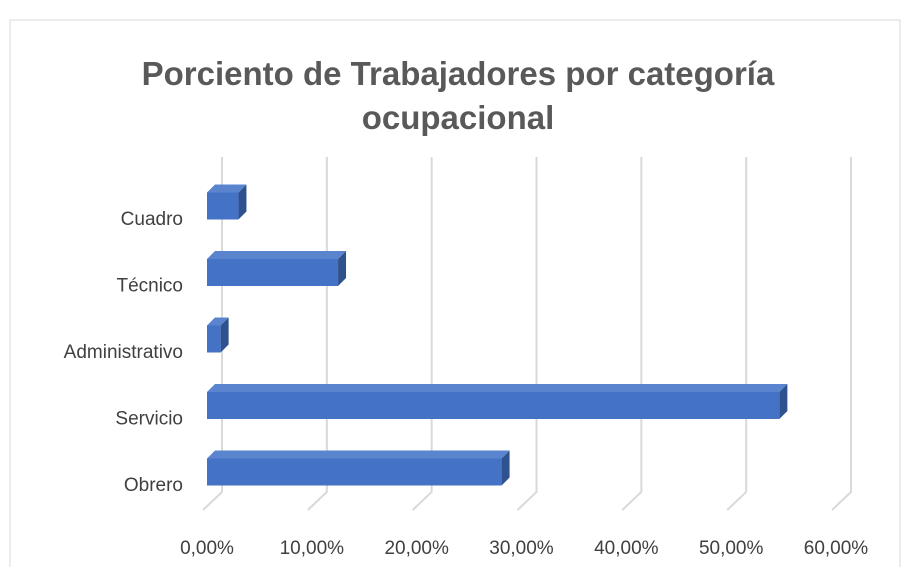 Image resolution: width=916 pixels, height=567 pixels. What do you see at coordinates (416, 548) in the screenshot?
I see `x-tick-label: 20,00%` at bounding box center [416, 548].